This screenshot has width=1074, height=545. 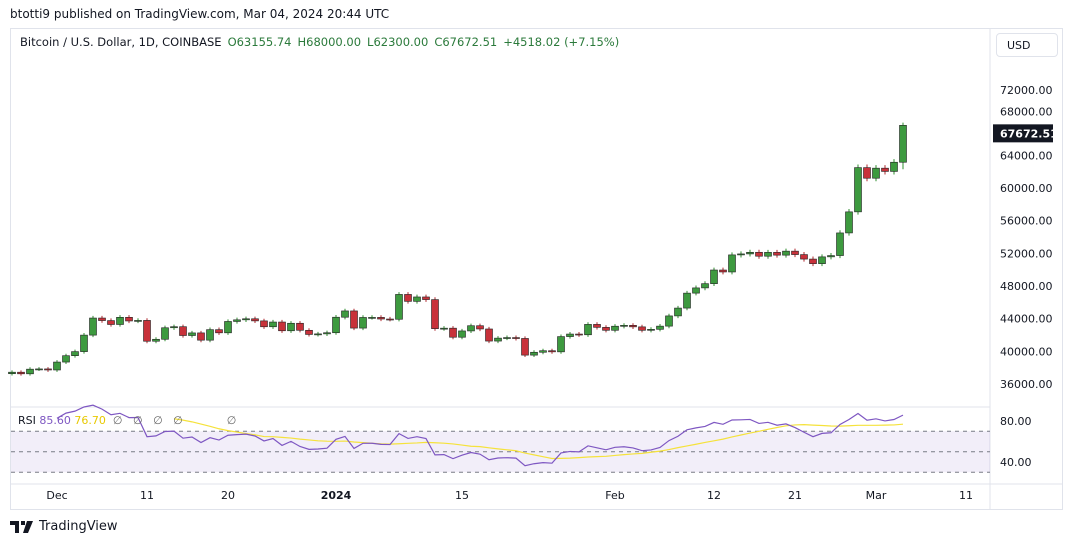 What do you see at coordinates (55, 420) in the screenshot?
I see `rsi-value: 85.60` at bounding box center [55, 420].